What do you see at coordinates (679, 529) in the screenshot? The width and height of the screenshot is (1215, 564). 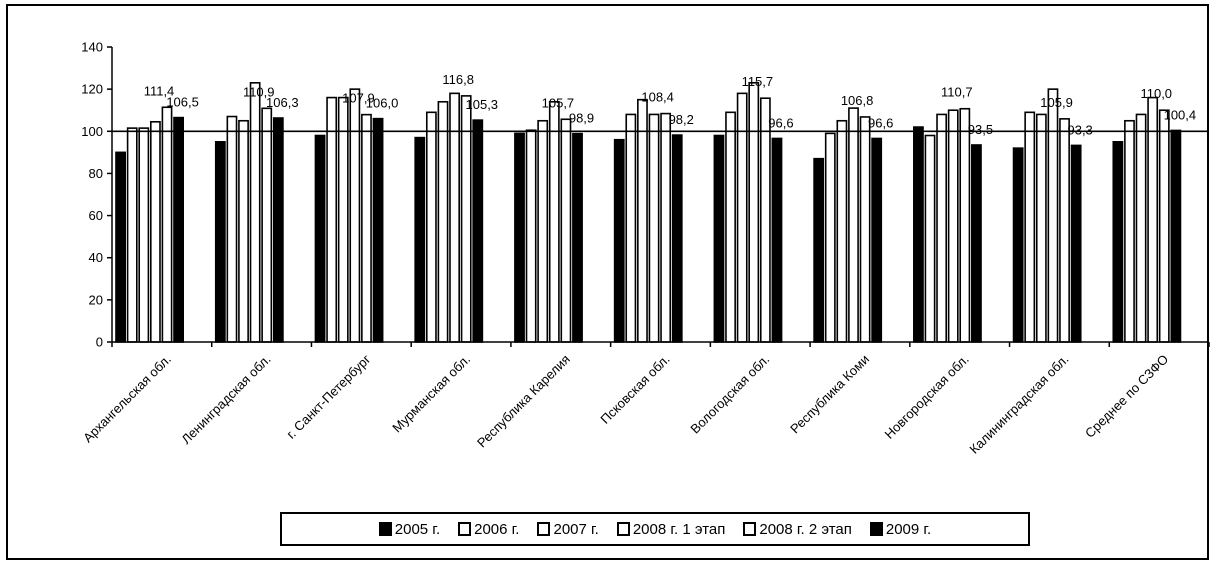 I see `legend-label: 2008 г. 1 этап` at bounding box center [679, 529].